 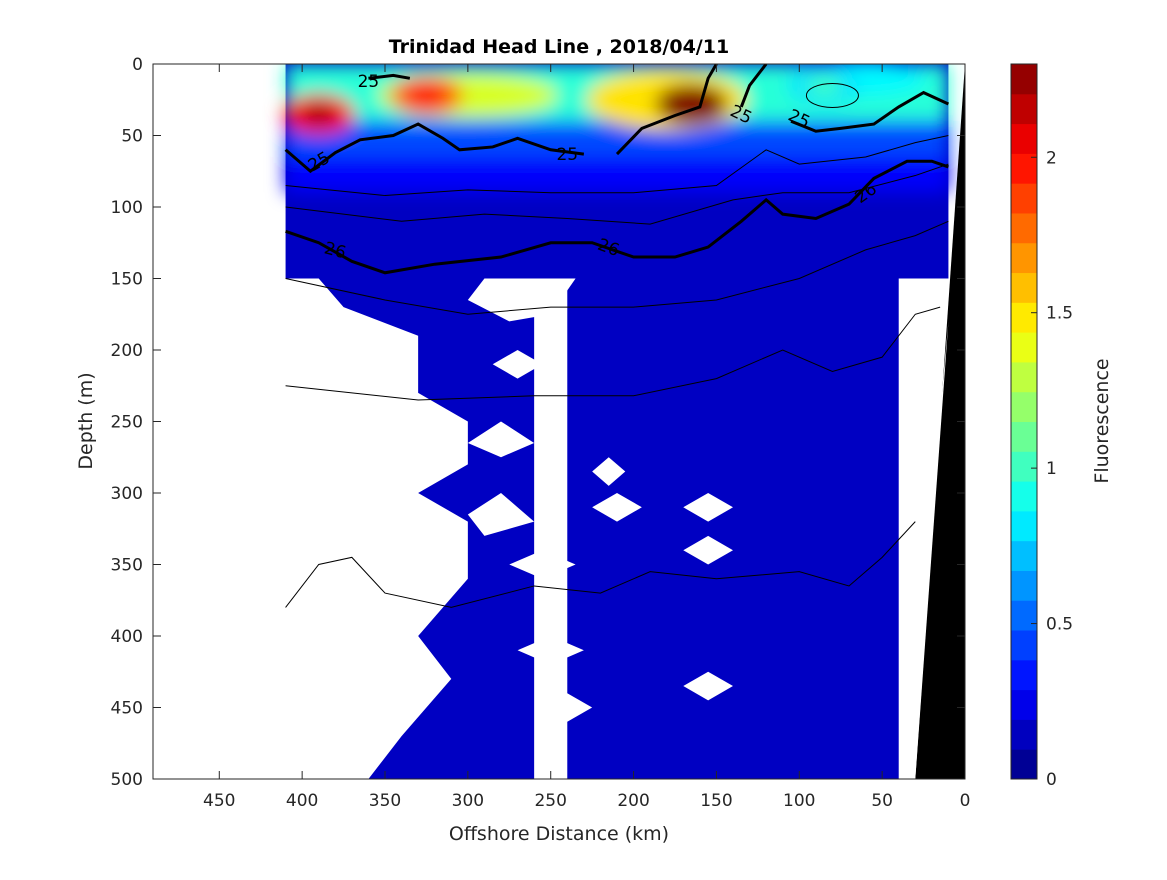 I want to click on surface-layer, so click(x=615, y=128).